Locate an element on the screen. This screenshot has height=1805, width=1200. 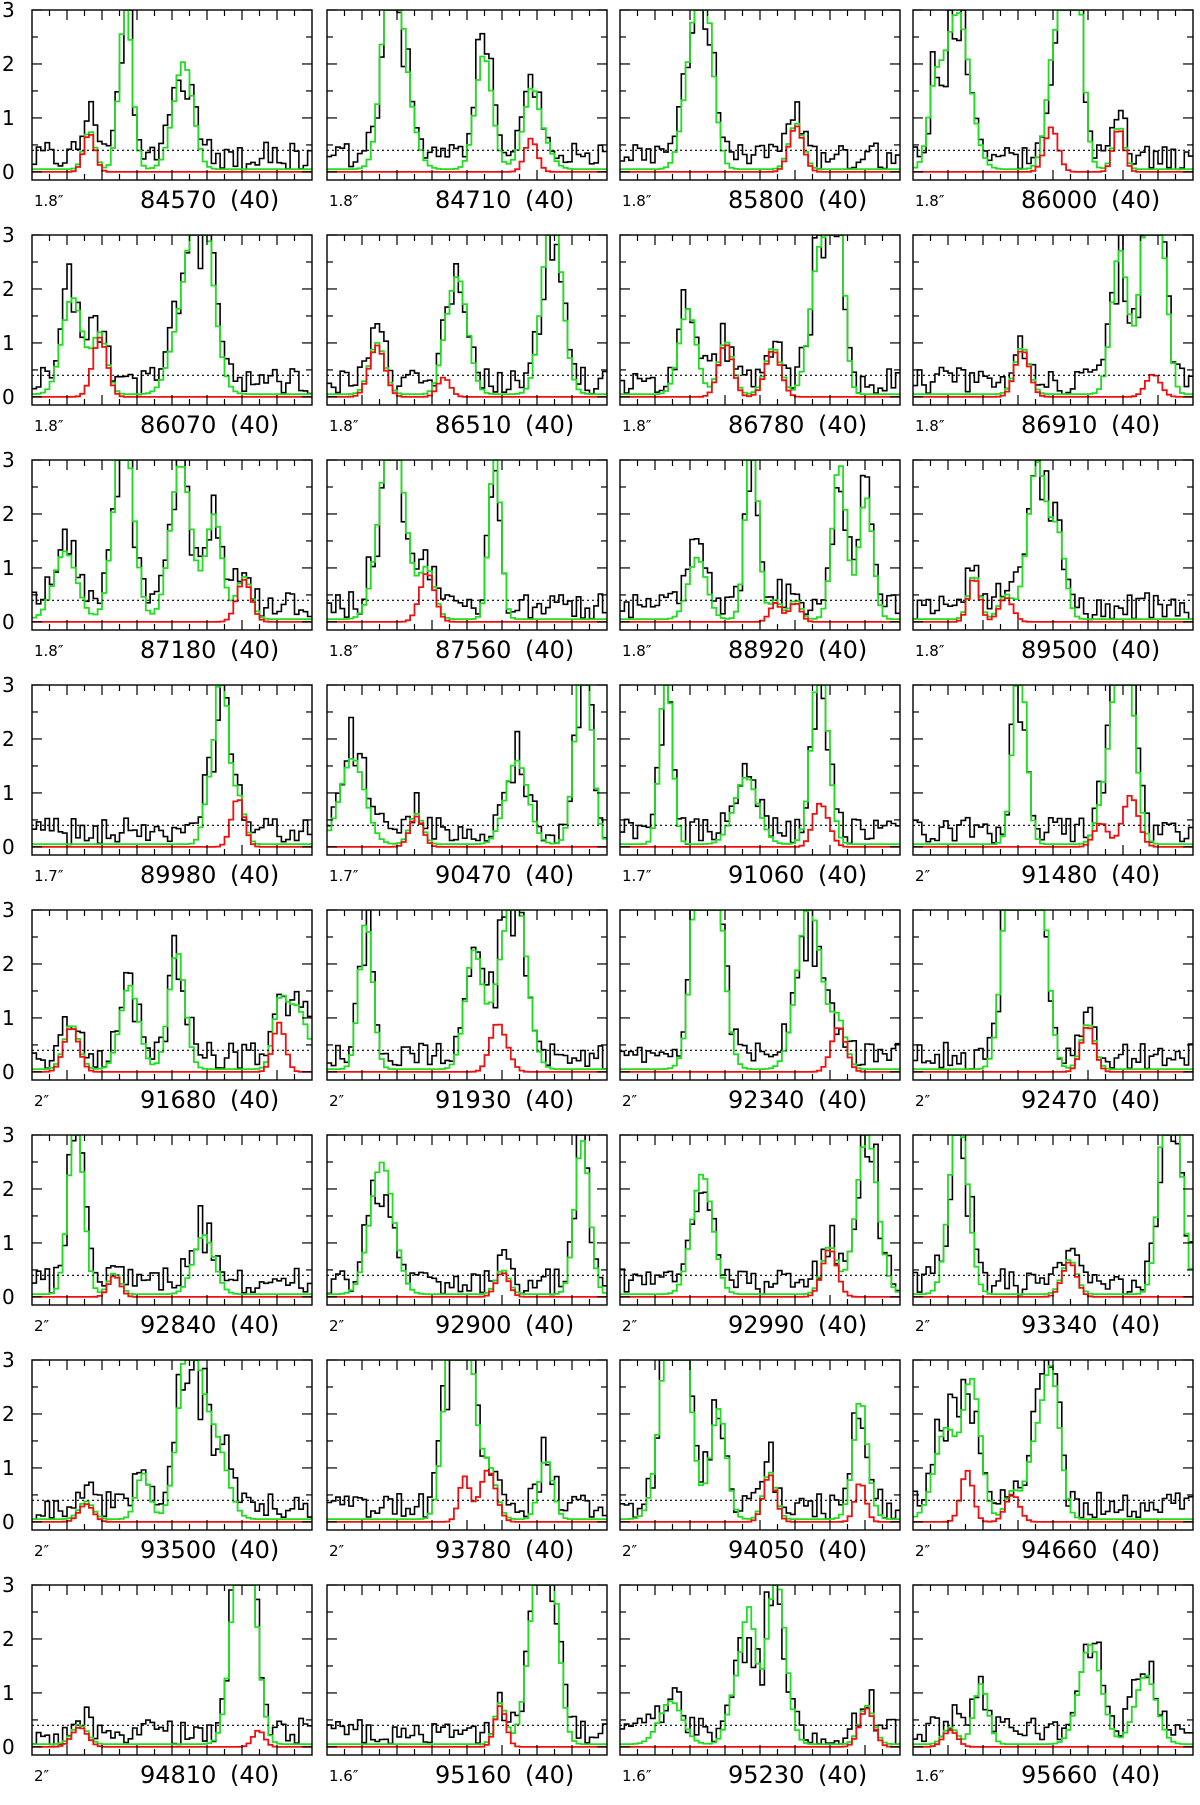
spectrum-panel-92840: 0 1 2 3 2″ 92840 (40) is located at coordinates (157, 1231).